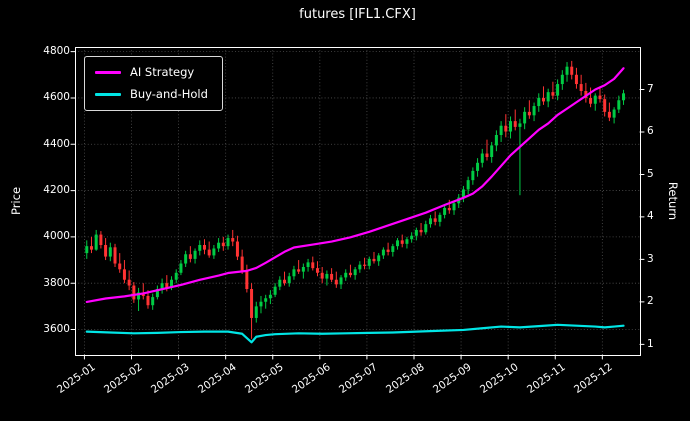 Image resolution: width=690 pixels, height=421 pixels. What do you see at coordinates (170, 378) in the screenshot?
I see `x-tick-label: 2025-03` at bounding box center [170, 378].